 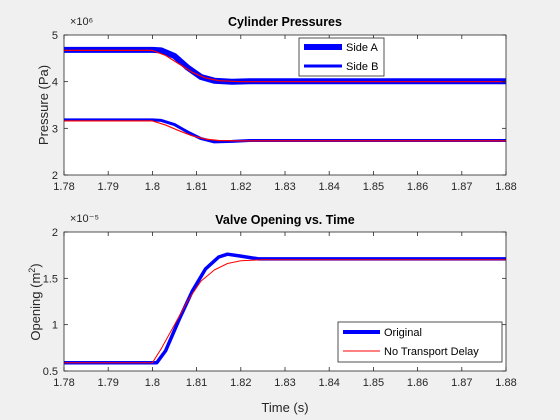 What do you see at coordinates (84, 219) in the screenshot?
I see `y-exponent-label: ×10⁻⁵` at bounding box center [84, 219].